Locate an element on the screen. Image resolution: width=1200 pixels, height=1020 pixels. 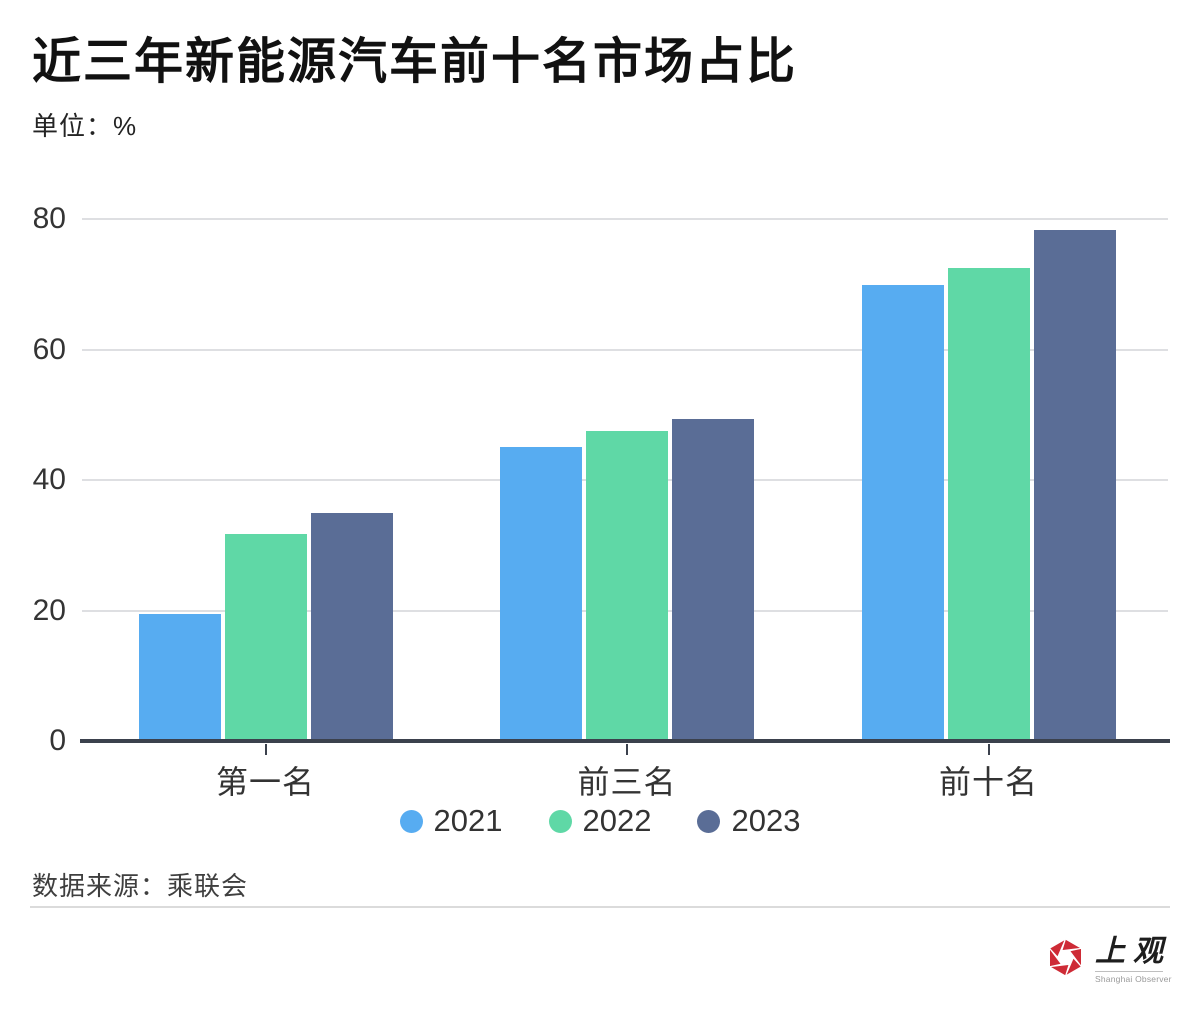
y-tick-label-0: 0 is located at coordinates (57, 740).